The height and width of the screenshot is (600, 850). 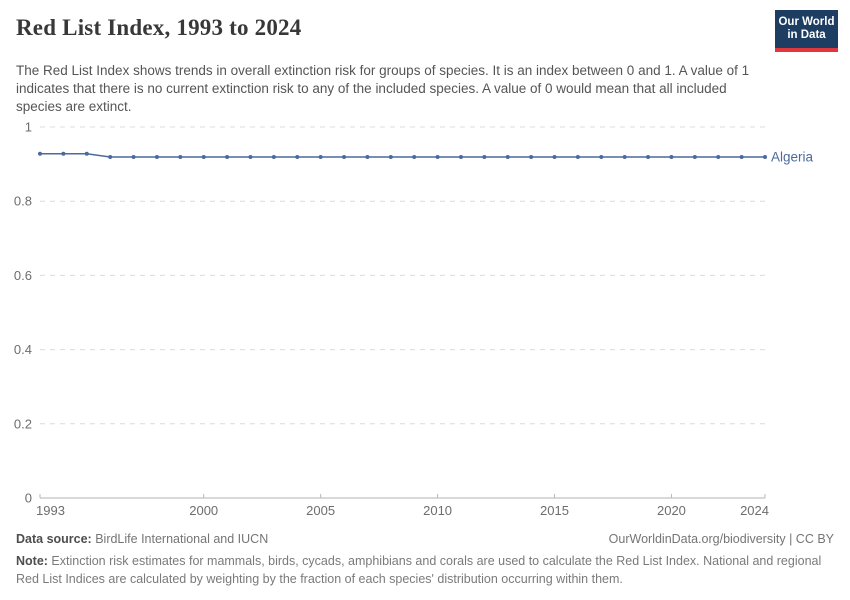 What do you see at coordinates (23, 423) in the screenshot?
I see `y-axis-tick-label: 0.2` at bounding box center [23, 423].